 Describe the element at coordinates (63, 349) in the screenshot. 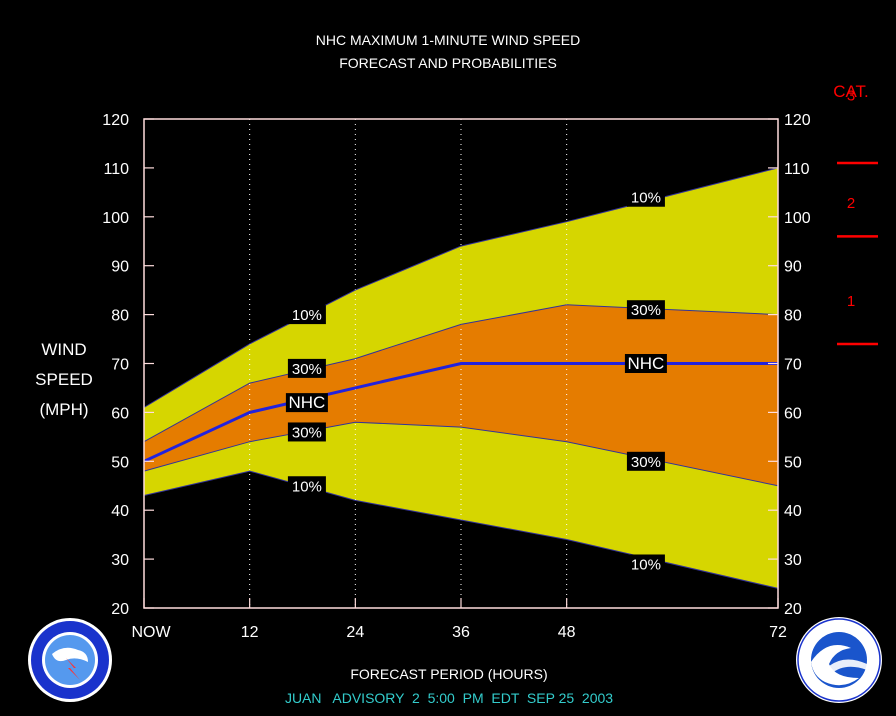

I see `y-axis-label-line: WIND` at that location.